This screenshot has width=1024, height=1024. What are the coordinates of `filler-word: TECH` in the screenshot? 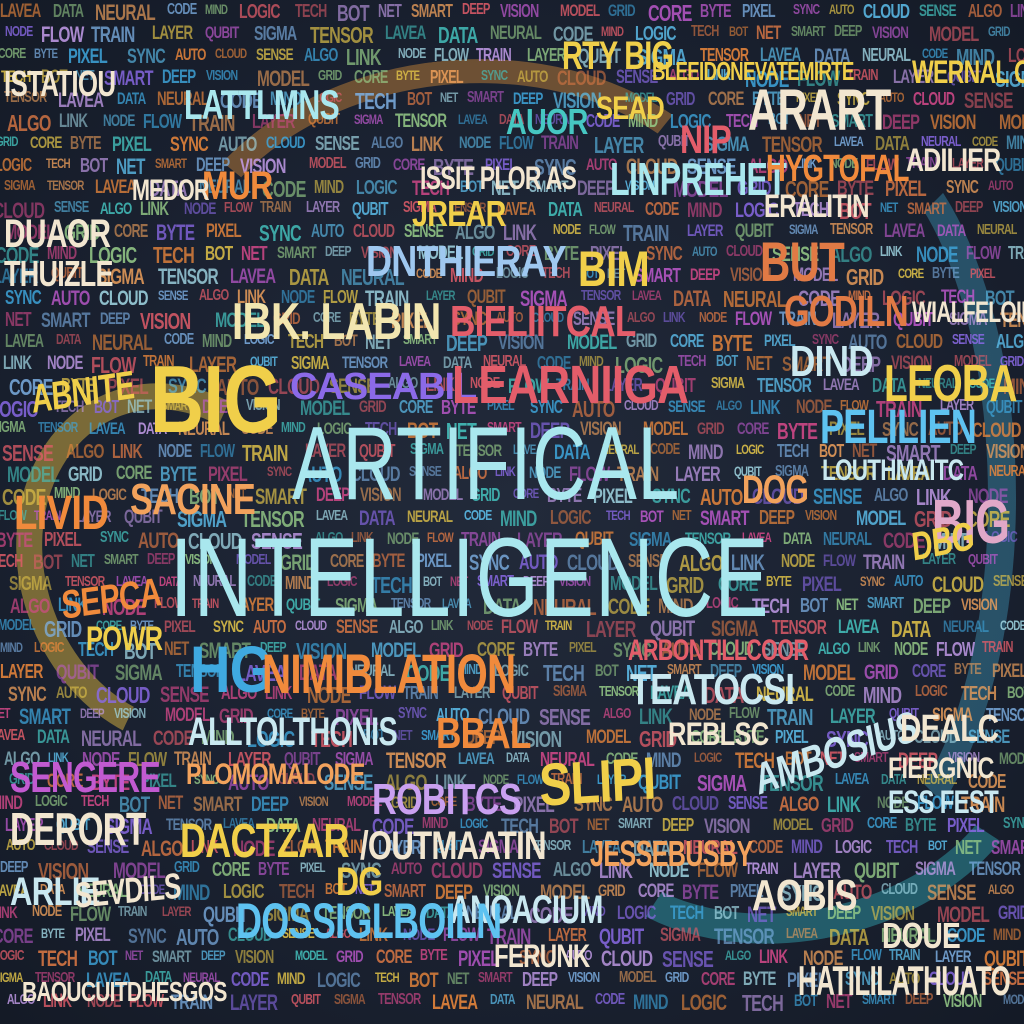 It's located at (305, 342).